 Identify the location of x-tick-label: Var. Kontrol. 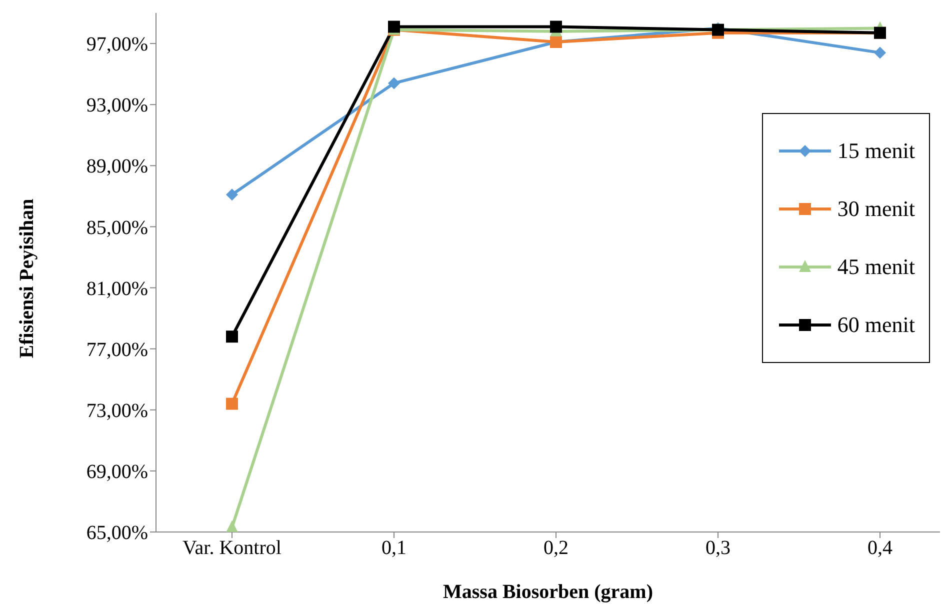
(232, 548).